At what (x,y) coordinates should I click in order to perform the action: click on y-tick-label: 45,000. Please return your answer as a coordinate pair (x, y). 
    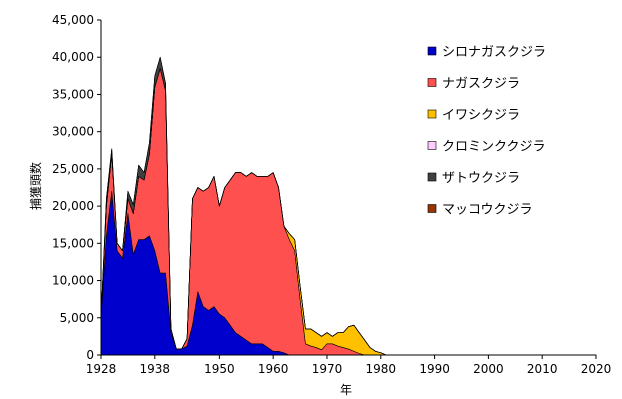
    Looking at the image, I should click on (73, 20).